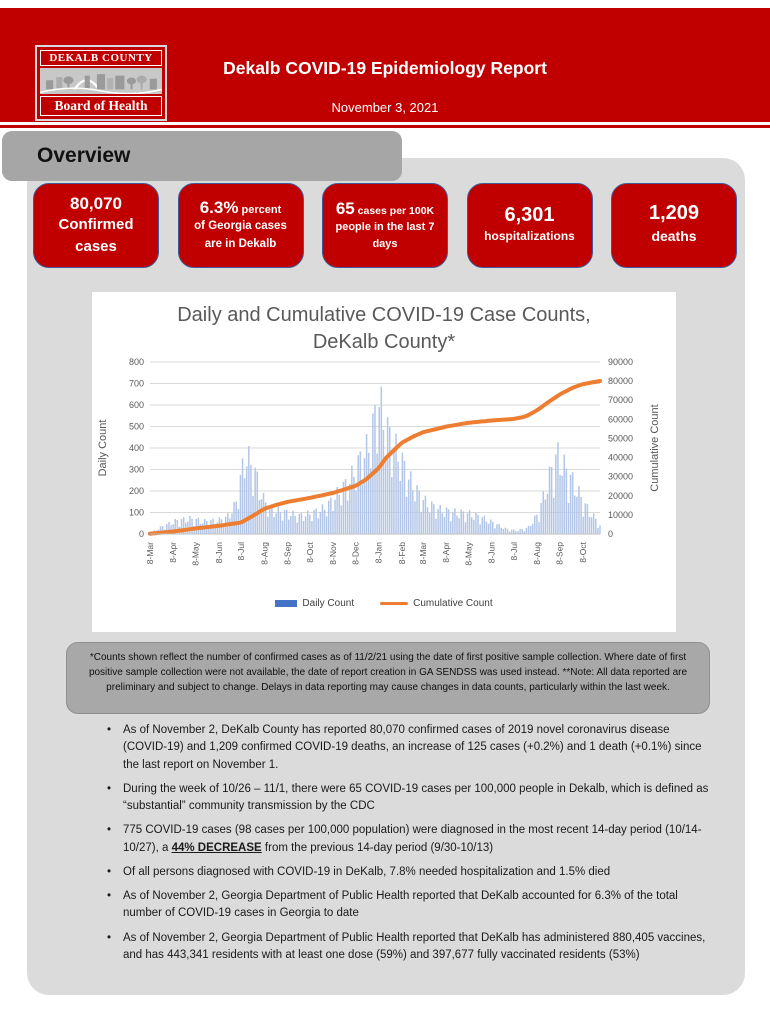 Image resolution: width=770 pixels, height=1024 pixels. Describe the element at coordinates (385, 107) in the screenshot. I see `report-date: November 3, 2021` at that location.